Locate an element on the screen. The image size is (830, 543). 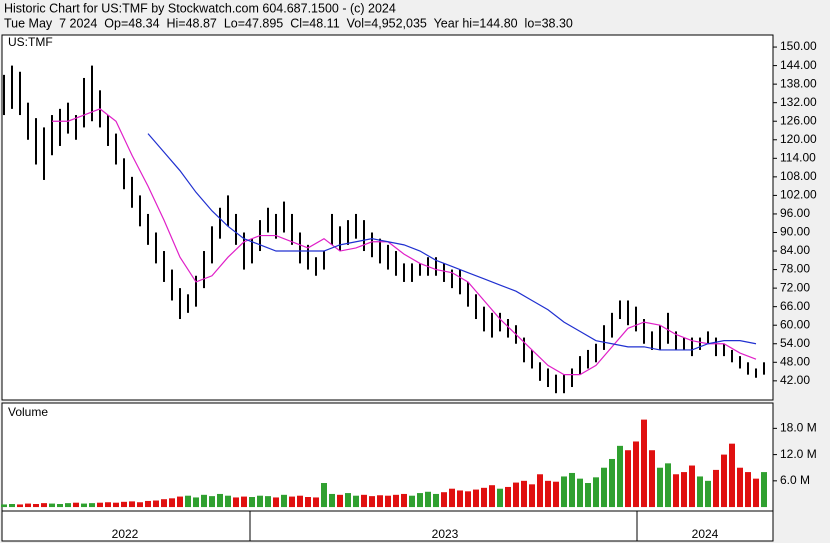
y-tick-label: 96.00 is located at coordinates (795, 213).